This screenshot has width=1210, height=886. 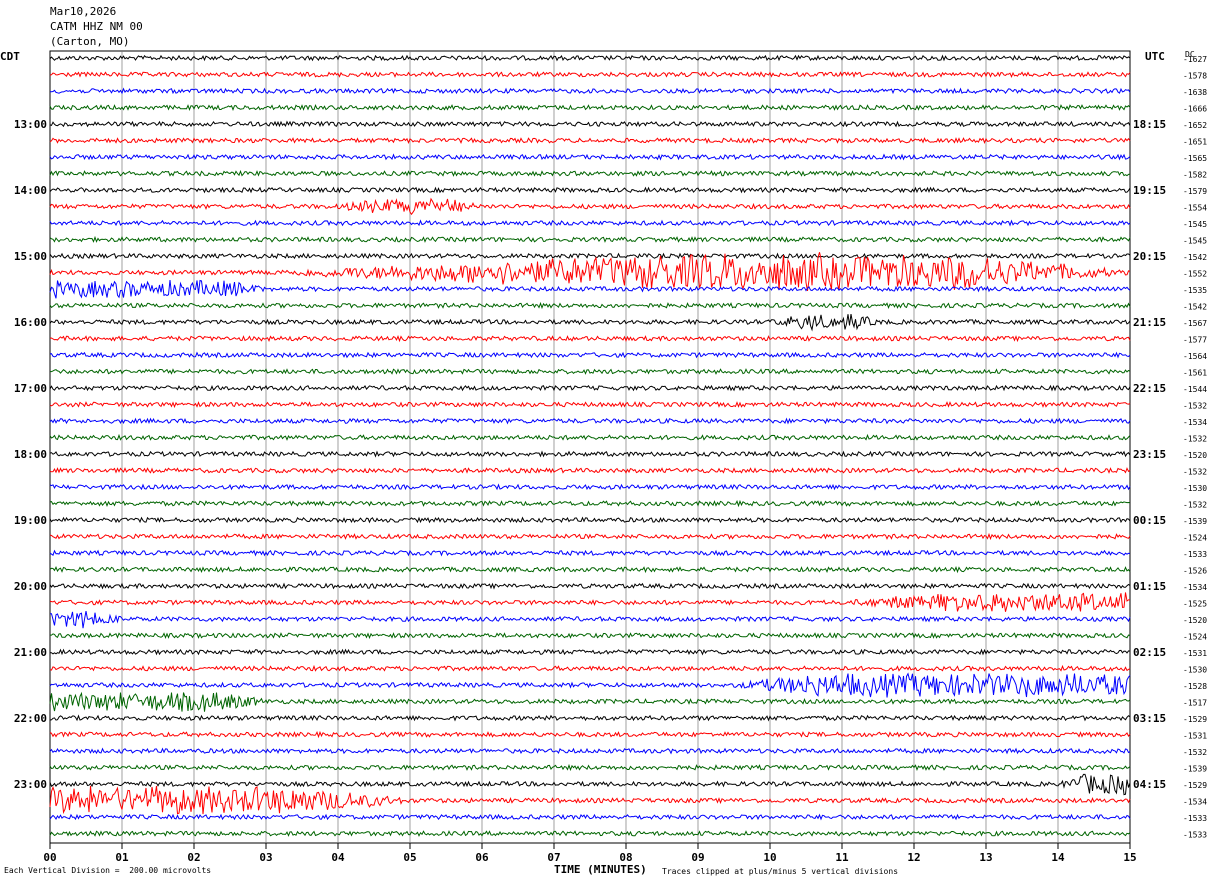 I want to click on left-hour-label: 20:00, so click(x=30, y=586).